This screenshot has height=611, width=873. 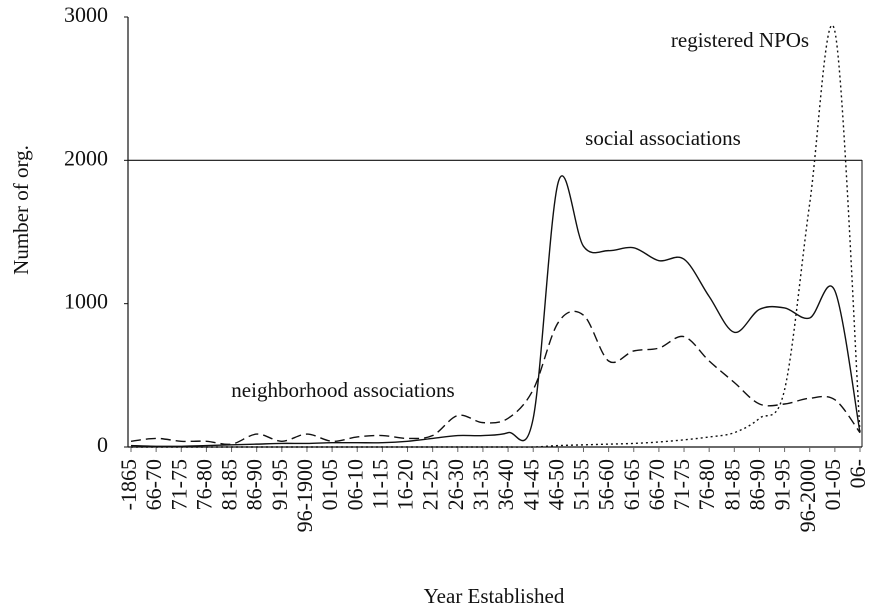 I want to click on x-tick-label: 36-40, so click(x=505, y=484).